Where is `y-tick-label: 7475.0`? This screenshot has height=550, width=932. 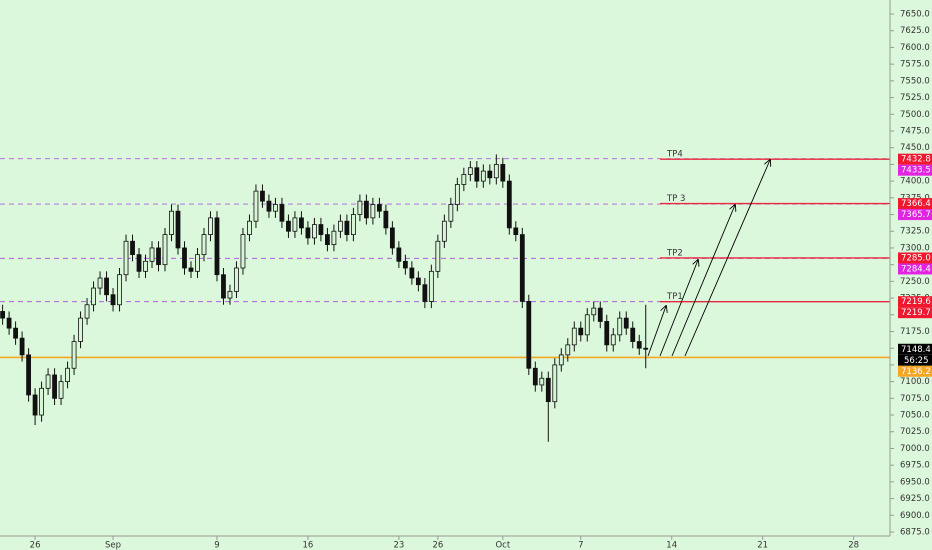 y-tick-label: 7475.0 is located at coordinates (915, 131).